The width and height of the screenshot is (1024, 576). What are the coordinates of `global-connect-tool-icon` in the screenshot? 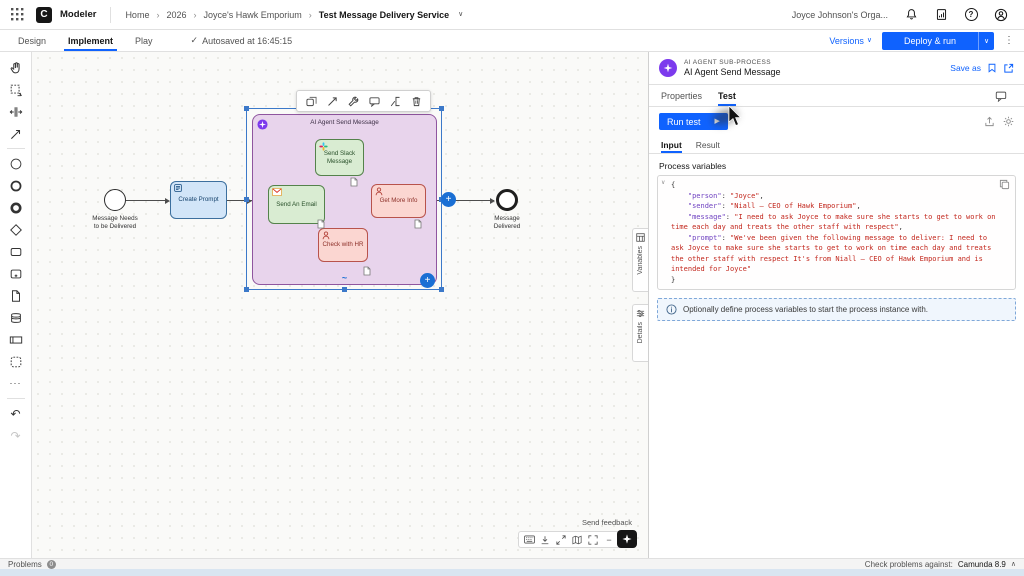 It's located at (16, 133).